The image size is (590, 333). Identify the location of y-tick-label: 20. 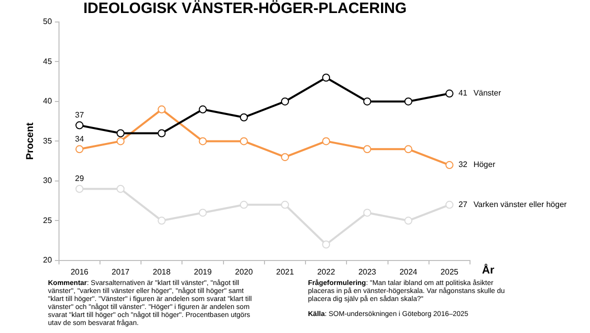
(47, 260).